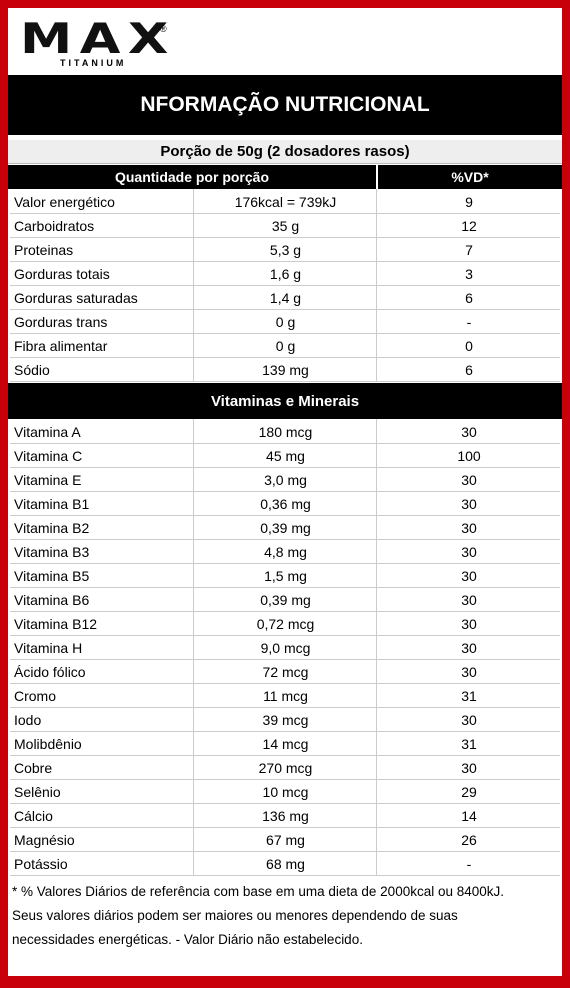 This screenshot has width=570, height=988. Describe the element at coordinates (470, 177) in the screenshot. I see `header-vd: %VD*` at that location.